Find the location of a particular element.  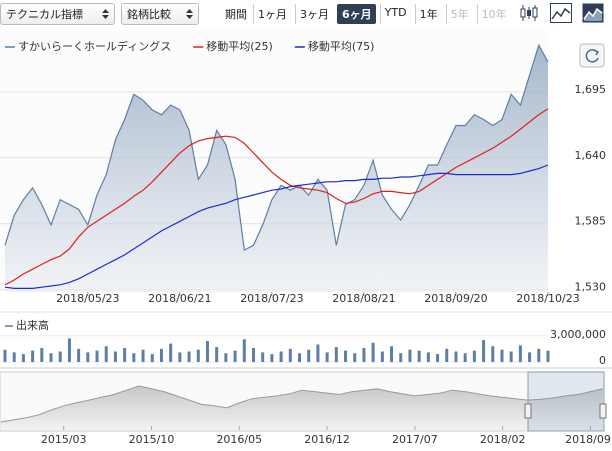

chart-type-icons is located at coordinates (561, 13).